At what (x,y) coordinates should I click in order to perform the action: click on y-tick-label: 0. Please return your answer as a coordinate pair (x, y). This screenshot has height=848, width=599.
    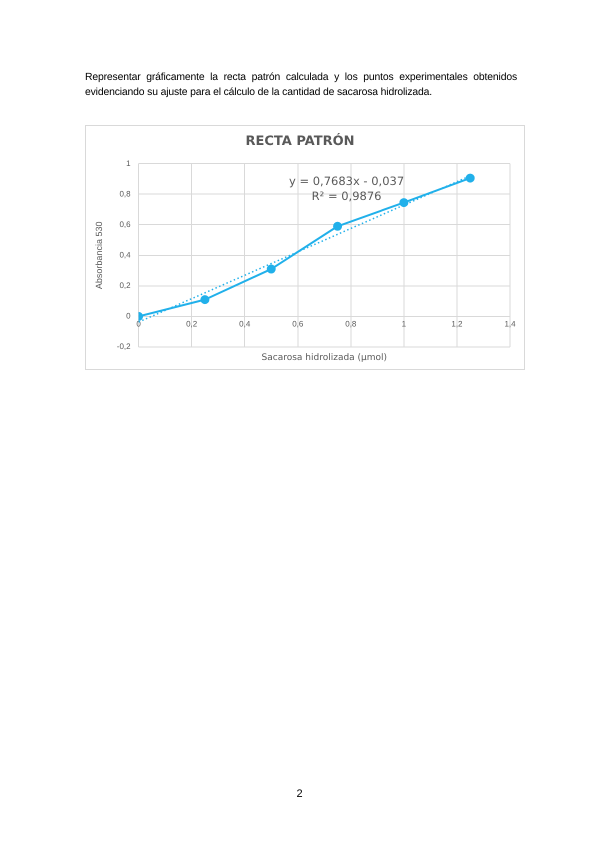
    Looking at the image, I should click on (129, 316).